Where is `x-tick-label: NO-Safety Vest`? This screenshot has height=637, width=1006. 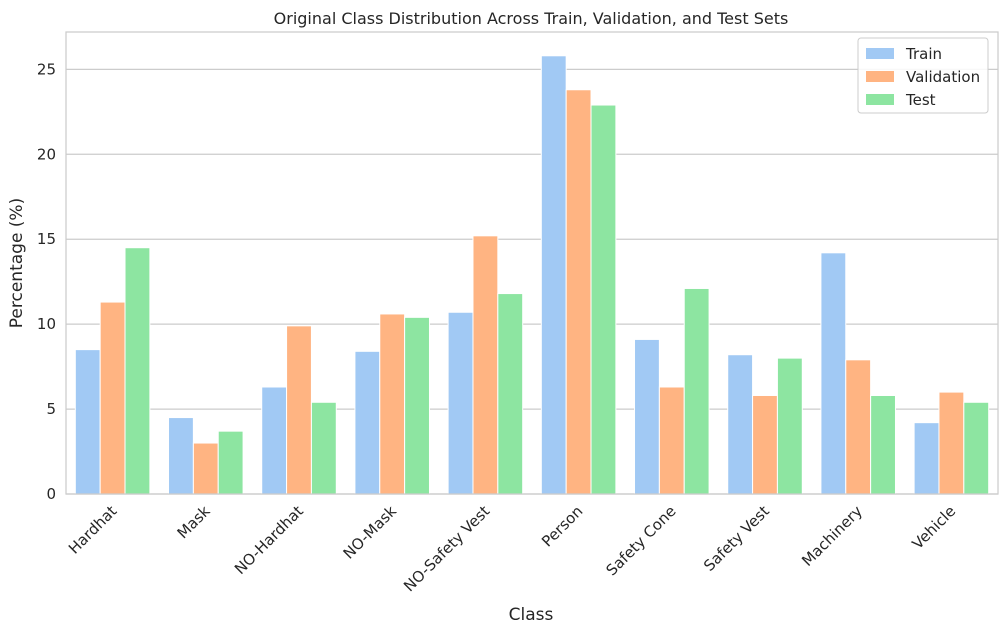
x-tick-label: NO-Safety Vest is located at coordinates (446, 548).